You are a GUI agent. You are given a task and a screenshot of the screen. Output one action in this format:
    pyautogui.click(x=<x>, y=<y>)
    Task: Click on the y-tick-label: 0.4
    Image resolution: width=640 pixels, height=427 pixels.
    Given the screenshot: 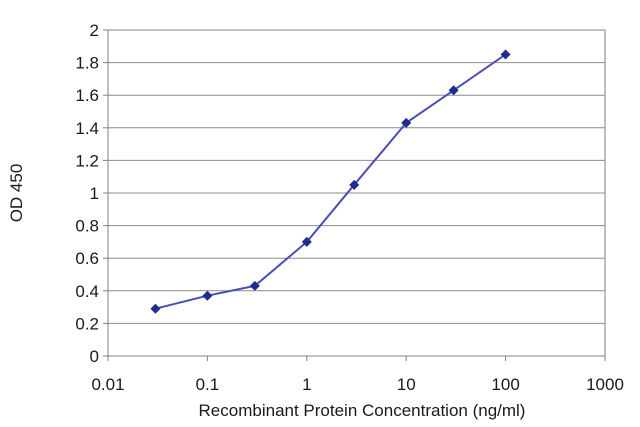 What is the action you would take?
    pyautogui.click(x=87, y=291)
    